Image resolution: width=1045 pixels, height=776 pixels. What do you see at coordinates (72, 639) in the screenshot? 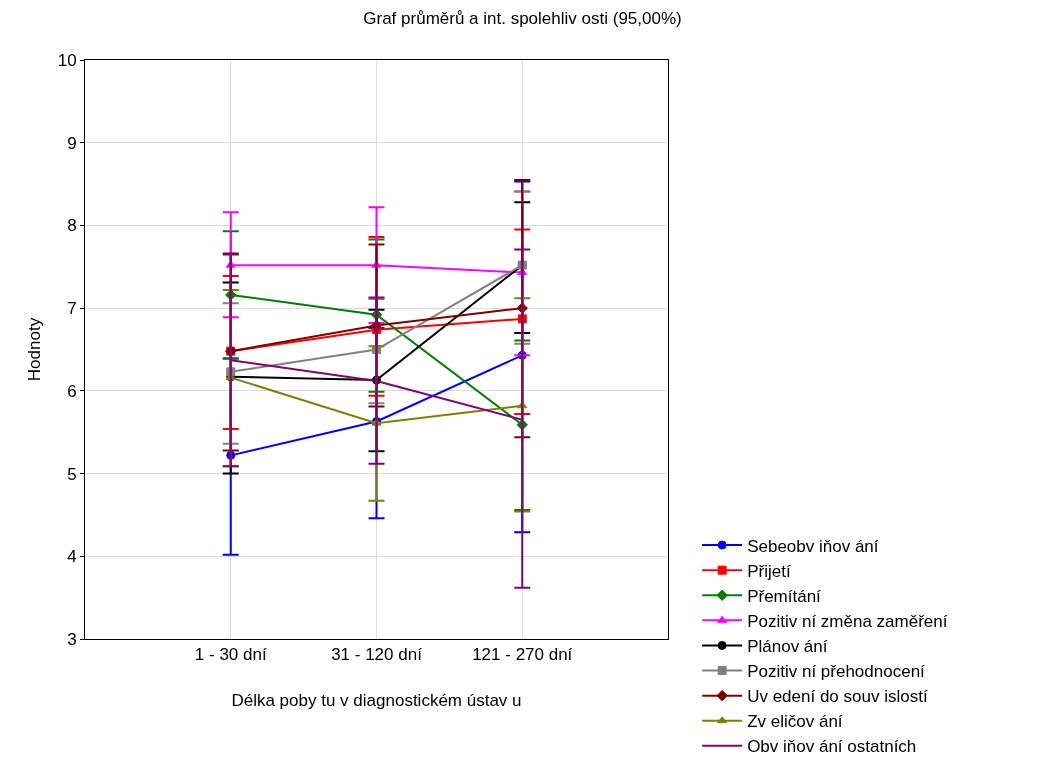
I see `y-tick-label: 3` at bounding box center [72, 639].